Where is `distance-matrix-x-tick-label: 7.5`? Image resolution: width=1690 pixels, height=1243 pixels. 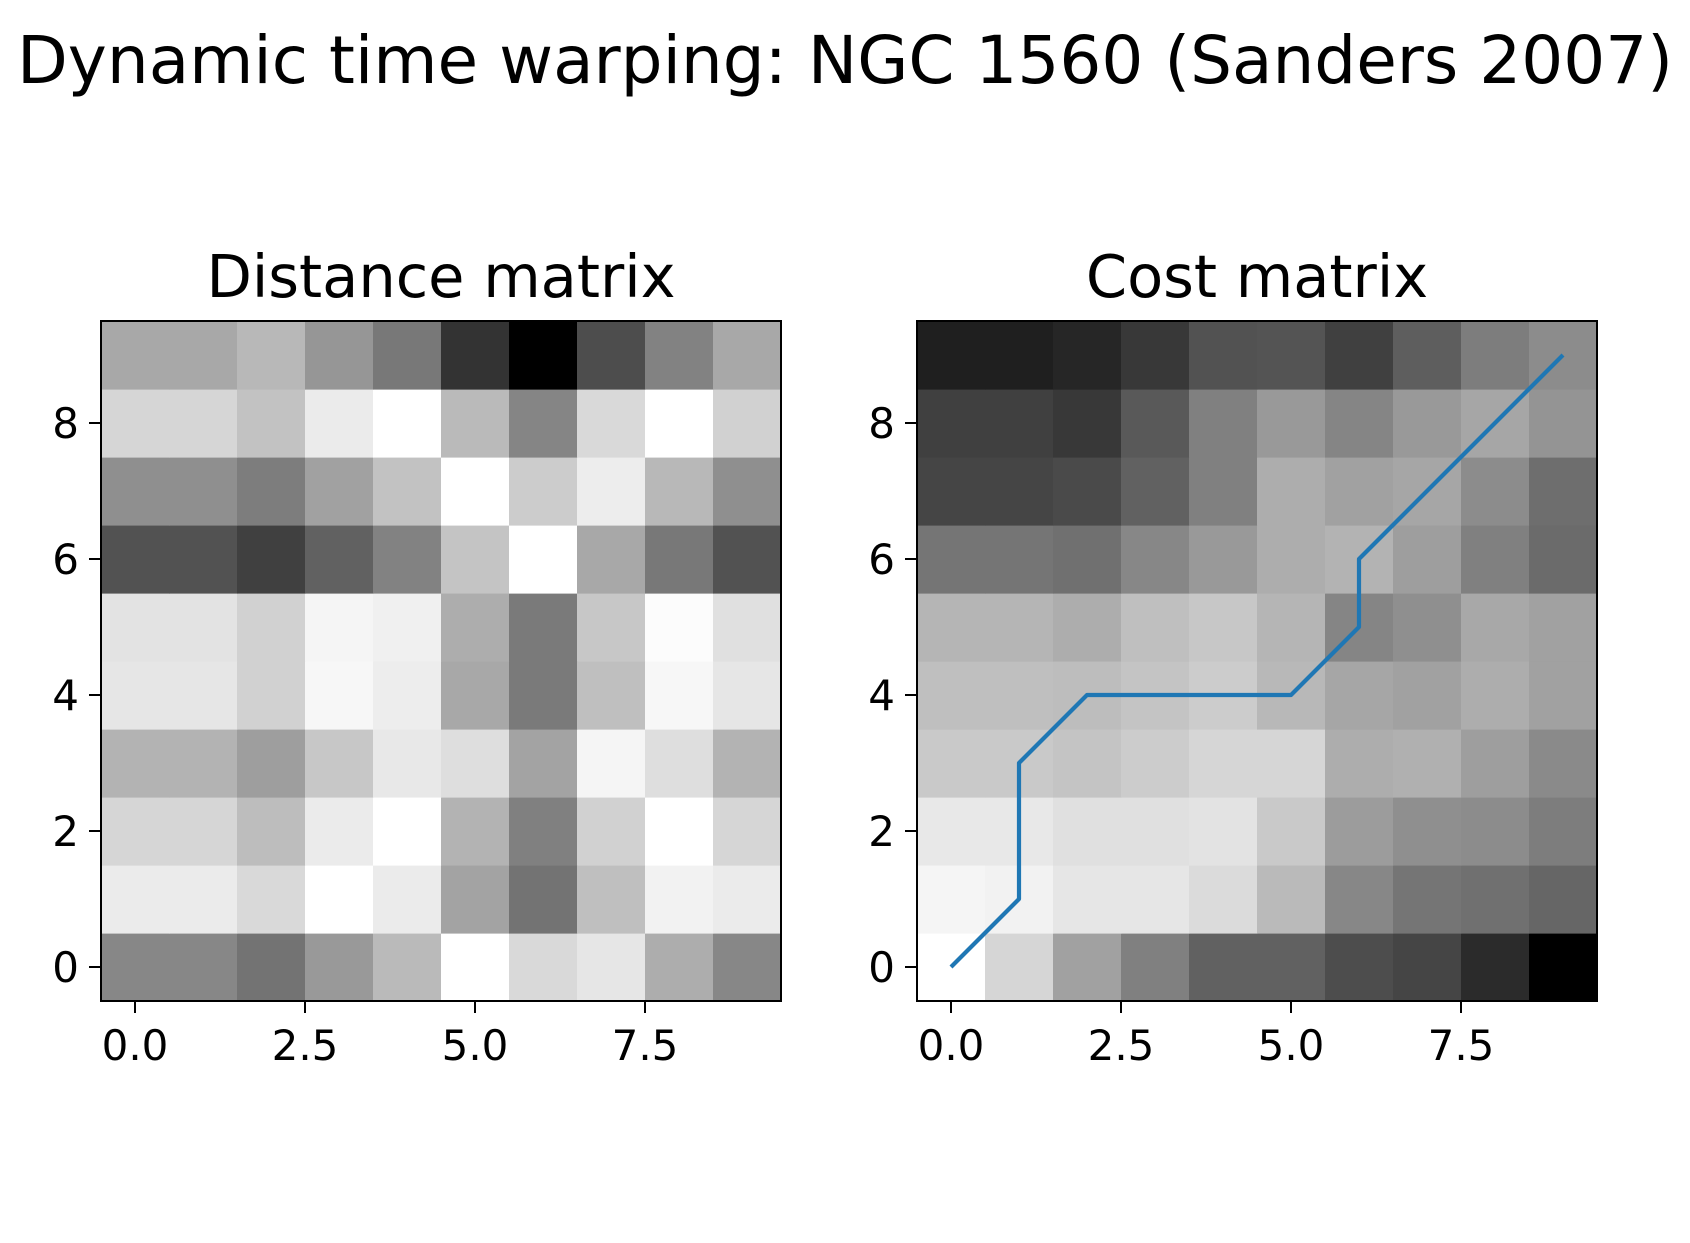
distance-matrix-x-tick-label: 7.5 is located at coordinates (645, 1045).